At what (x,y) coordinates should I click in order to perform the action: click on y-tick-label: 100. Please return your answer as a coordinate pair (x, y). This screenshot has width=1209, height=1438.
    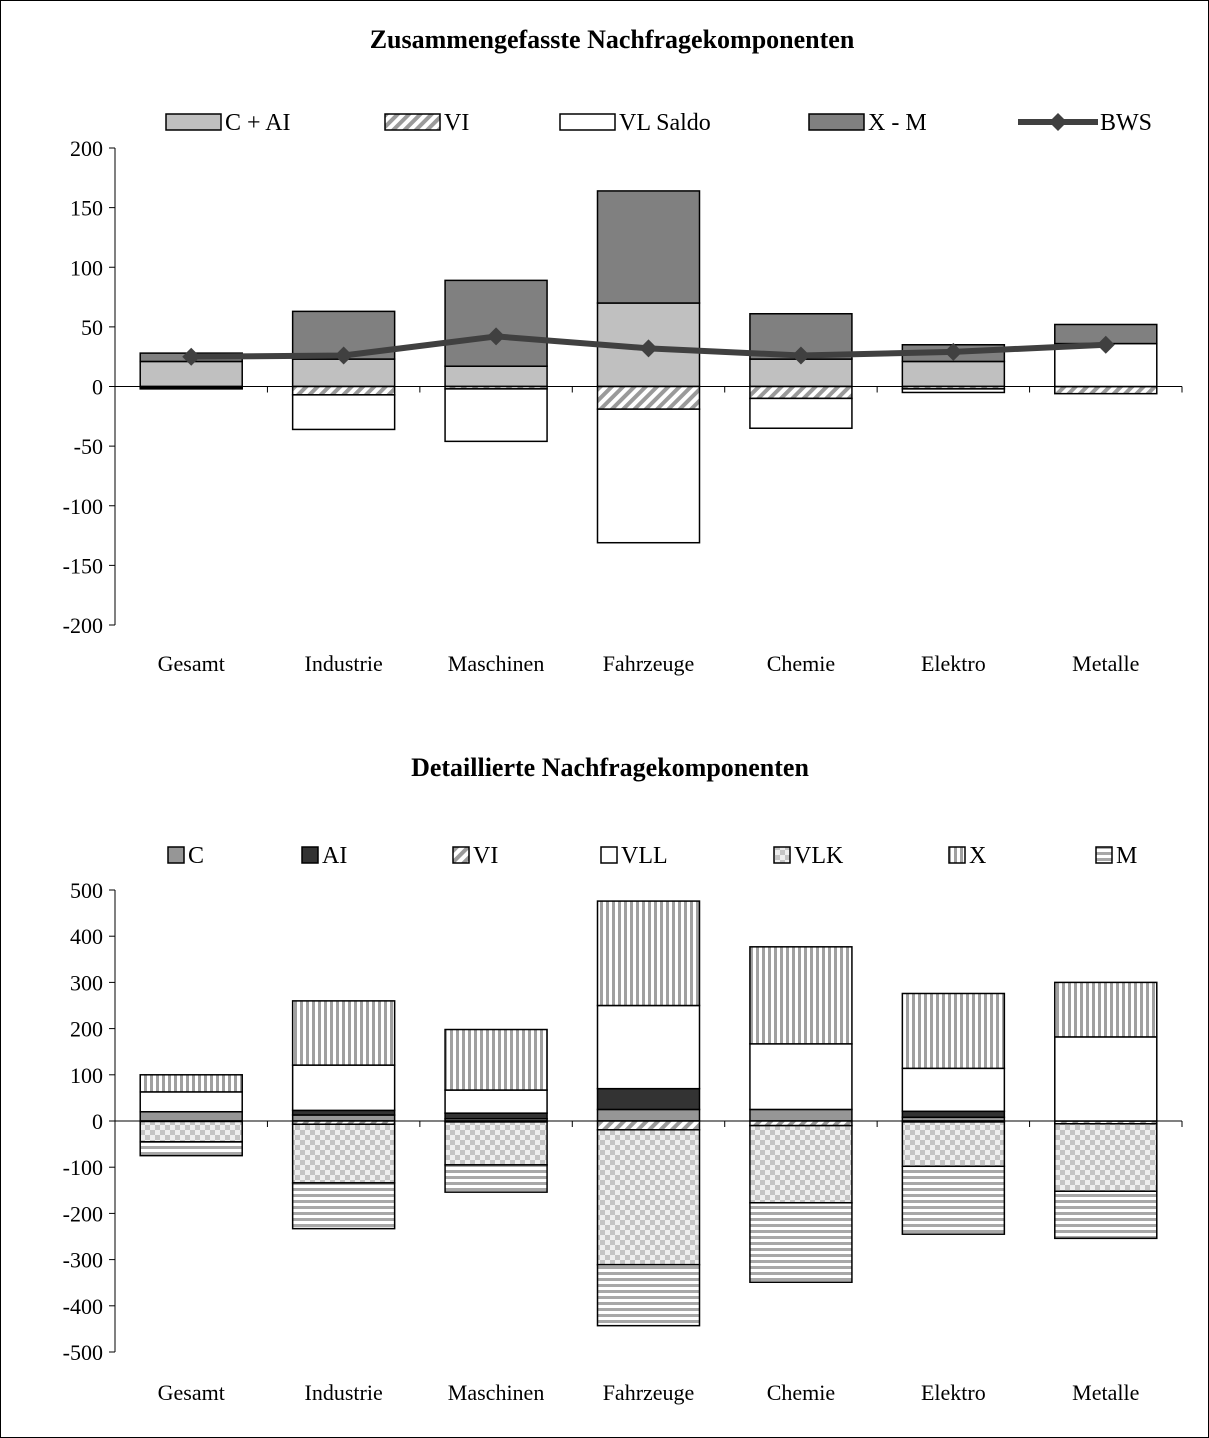
    Looking at the image, I should click on (86, 1075).